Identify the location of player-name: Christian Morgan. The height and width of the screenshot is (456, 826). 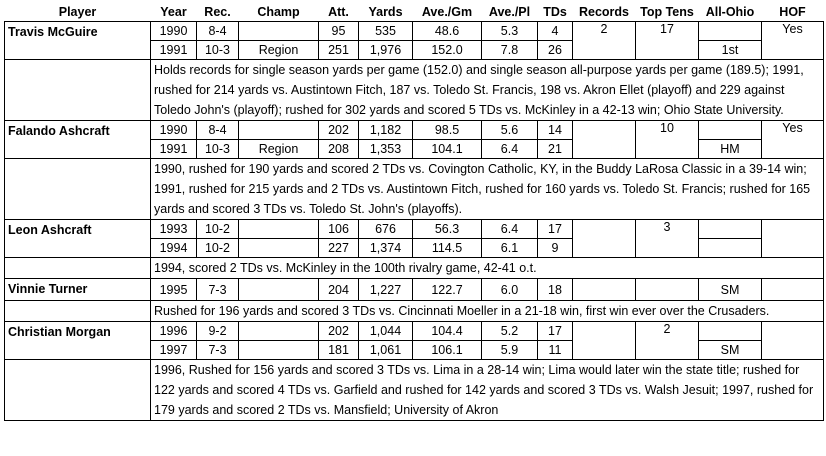
(77, 340).